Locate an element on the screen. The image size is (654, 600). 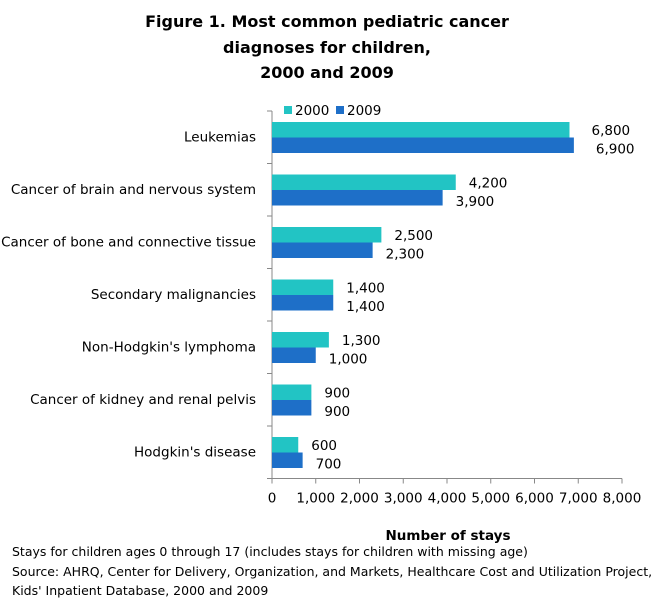
data-label-2000: 2,500 is located at coordinates (413, 236).